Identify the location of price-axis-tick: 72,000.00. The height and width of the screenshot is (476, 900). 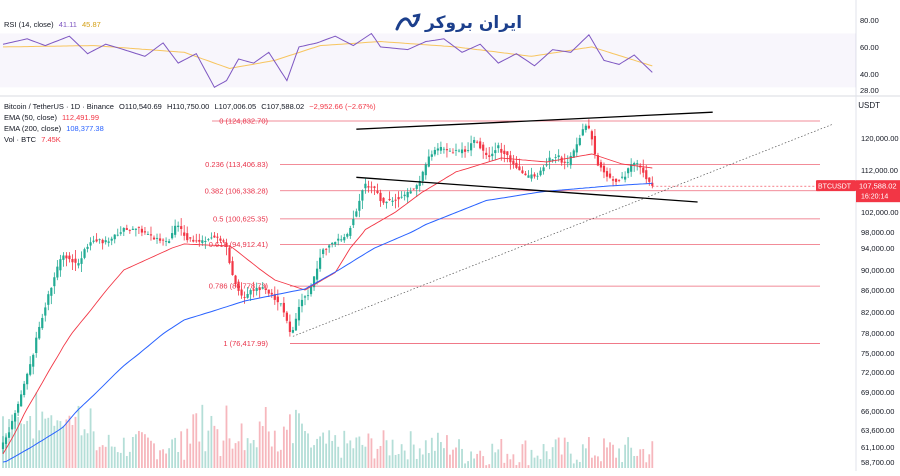
(877, 372).